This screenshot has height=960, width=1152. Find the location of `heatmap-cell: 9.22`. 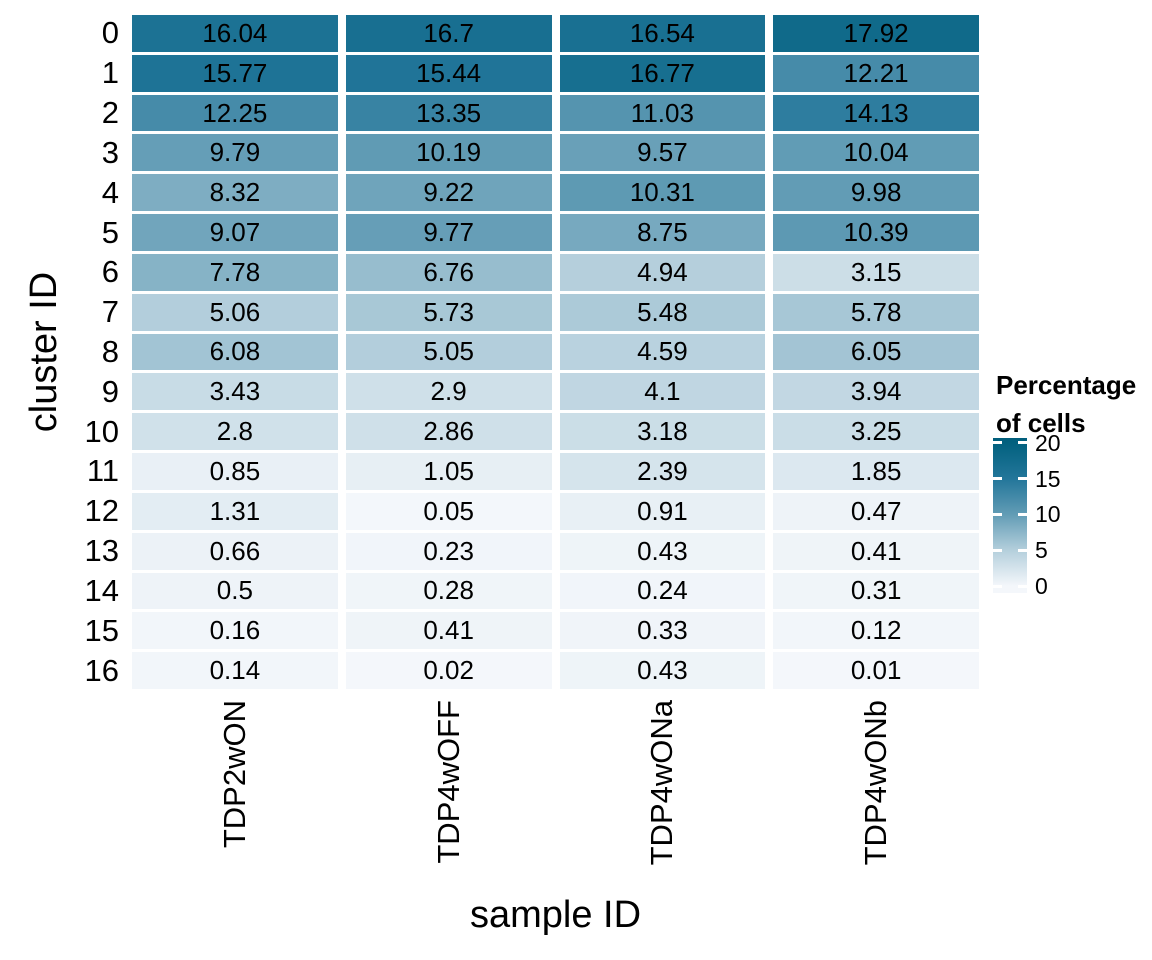

heatmap-cell: 9.22 is located at coordinates (448, 193).